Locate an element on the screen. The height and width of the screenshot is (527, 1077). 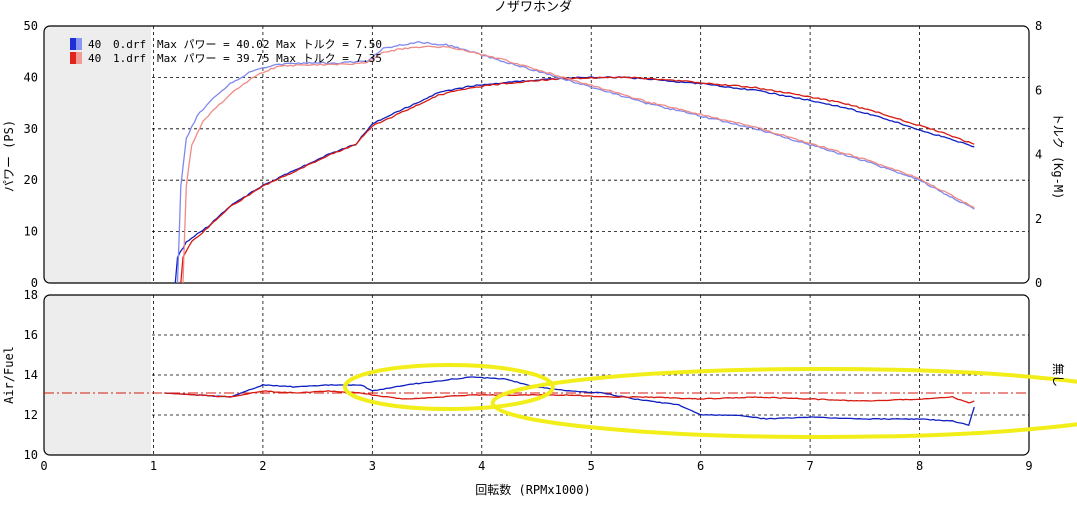
air-fuel-y-tick-label: 10 is located at coordinates (31, 455).